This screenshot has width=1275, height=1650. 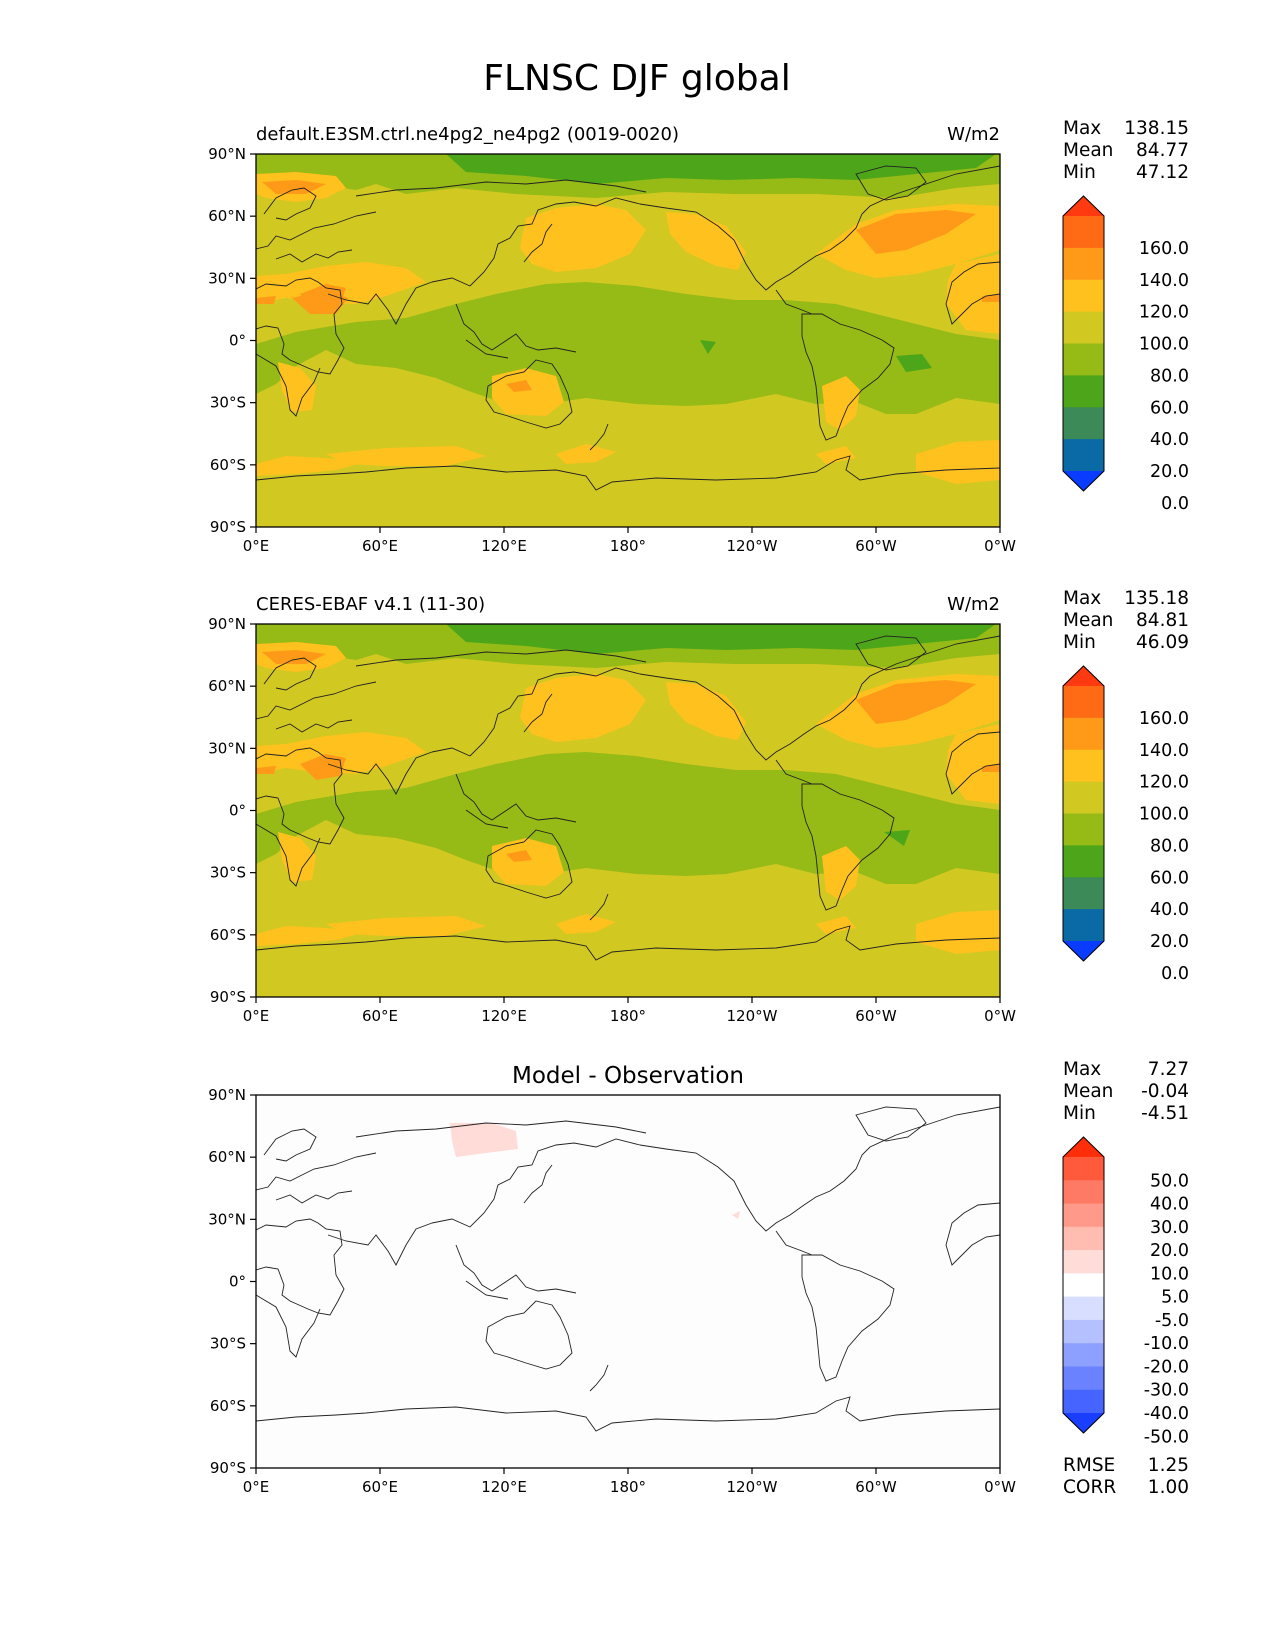 What do you see at coordinates (1083, 481) in the screenshot?
I see `colorbar-extend-bottom` at bounding box center [1083, 481].